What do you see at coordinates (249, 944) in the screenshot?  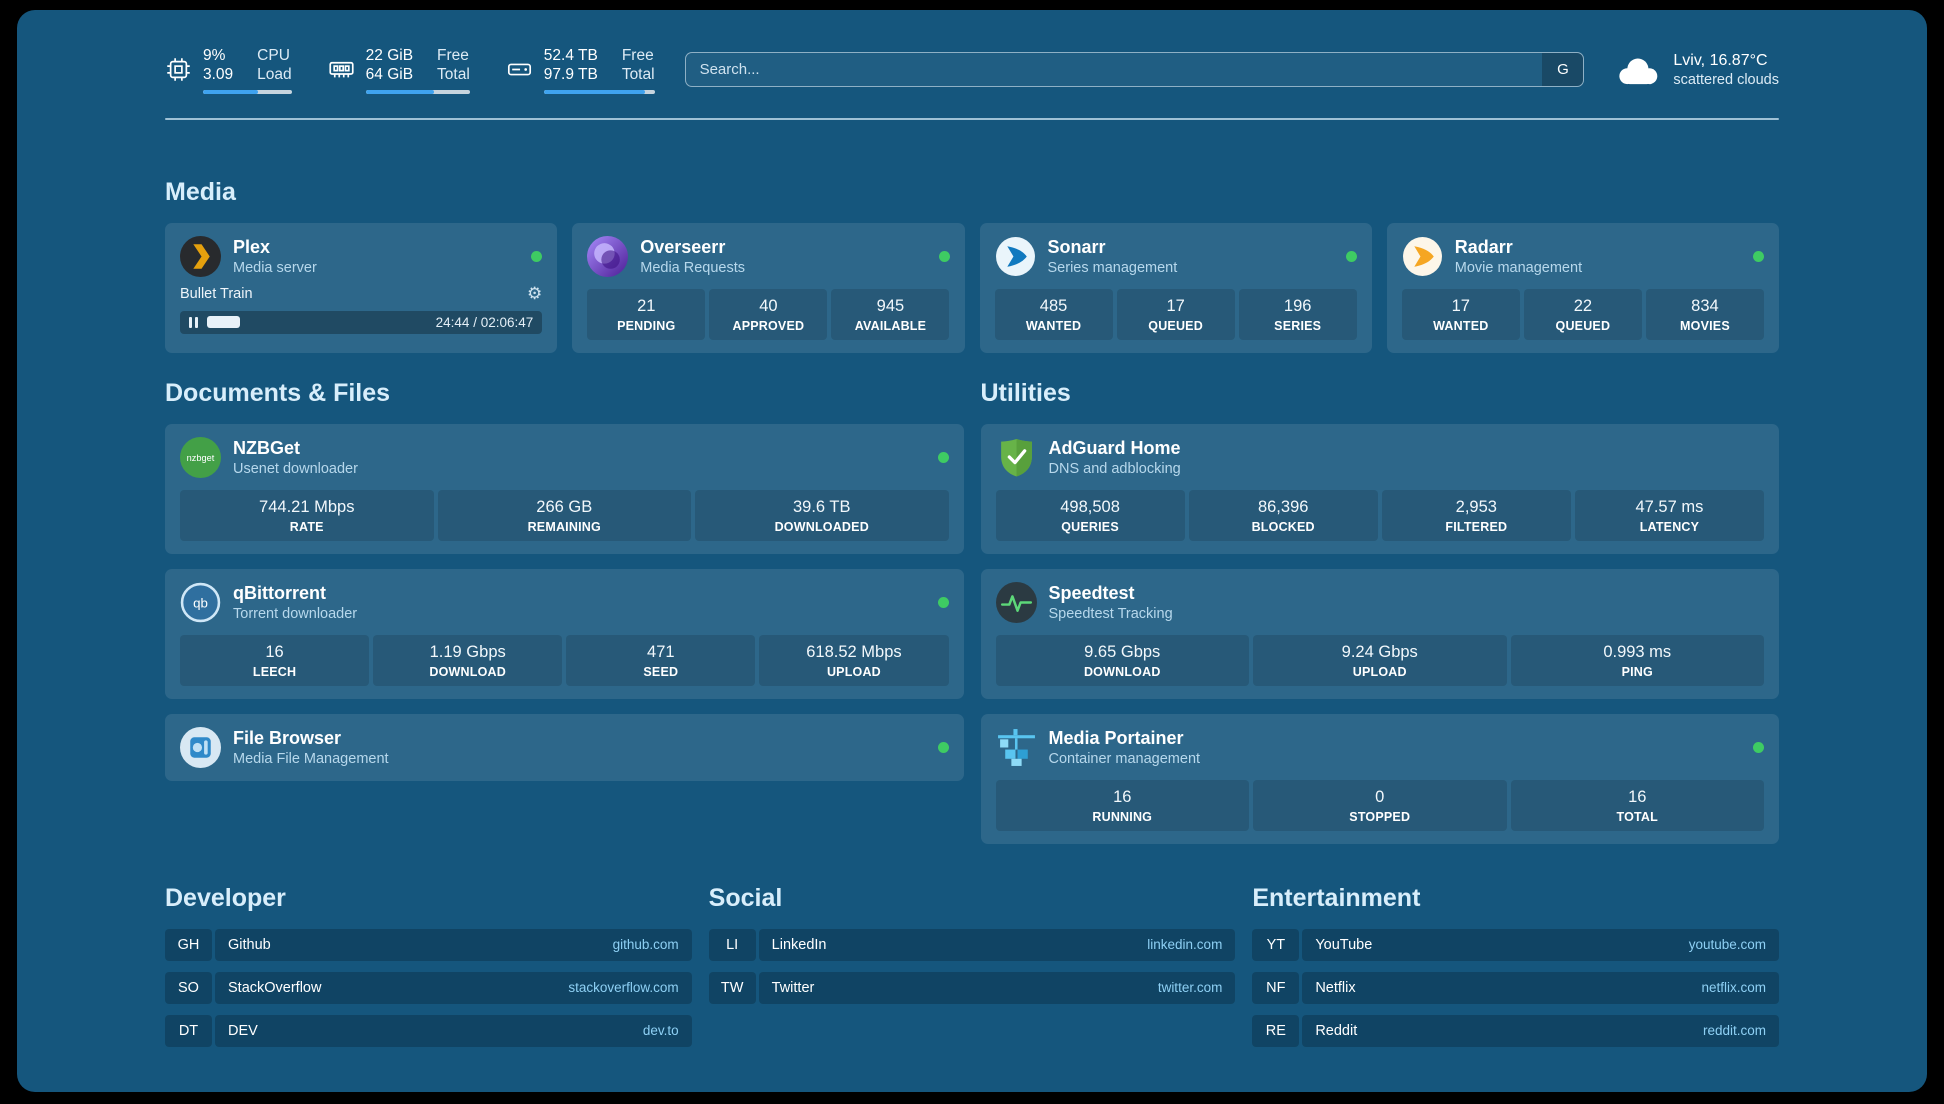 I see `bookmark-name: Github` at bounding box center [249, 944].